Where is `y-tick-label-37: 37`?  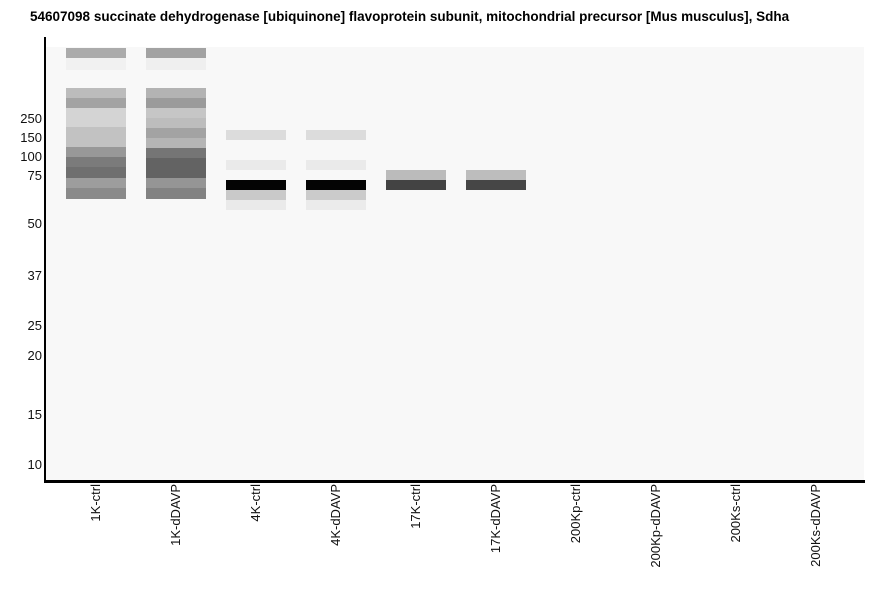
y-tick-label-37: 37 is located at coordinates (34, 275).